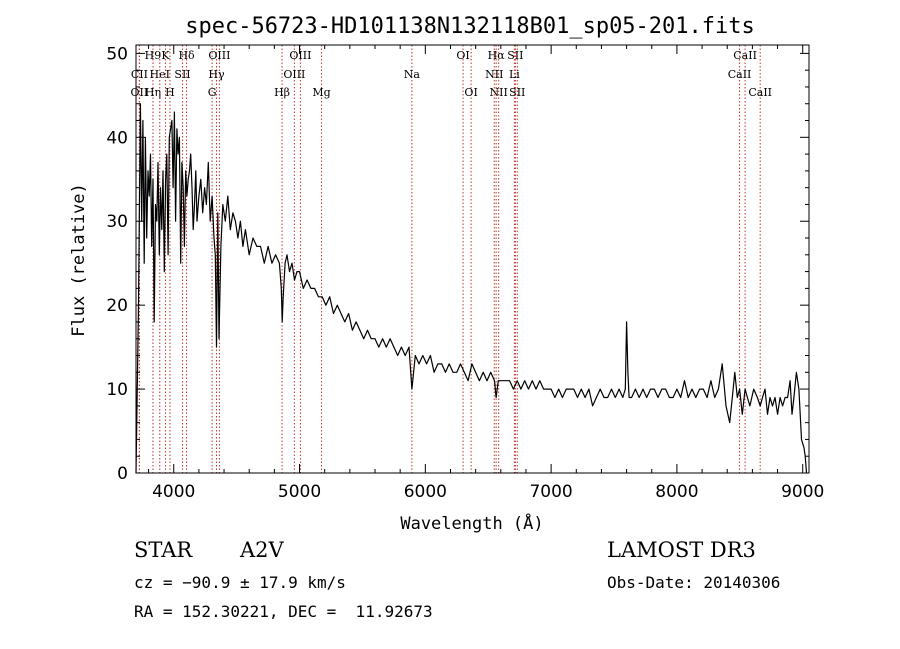 Image resolution: width=900 pixels, height=649 pixels. Describe the element at coordinates (321, 92) in the screenshot. I see `line-label-23: Mg` at that location.